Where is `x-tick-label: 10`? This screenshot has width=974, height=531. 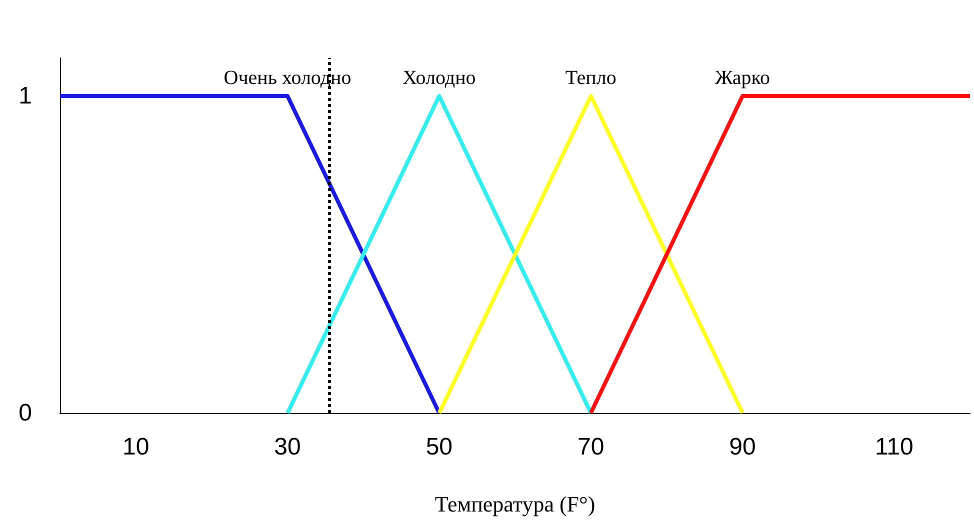 x-tick-label: 10 is located at coordinates (136, 447).